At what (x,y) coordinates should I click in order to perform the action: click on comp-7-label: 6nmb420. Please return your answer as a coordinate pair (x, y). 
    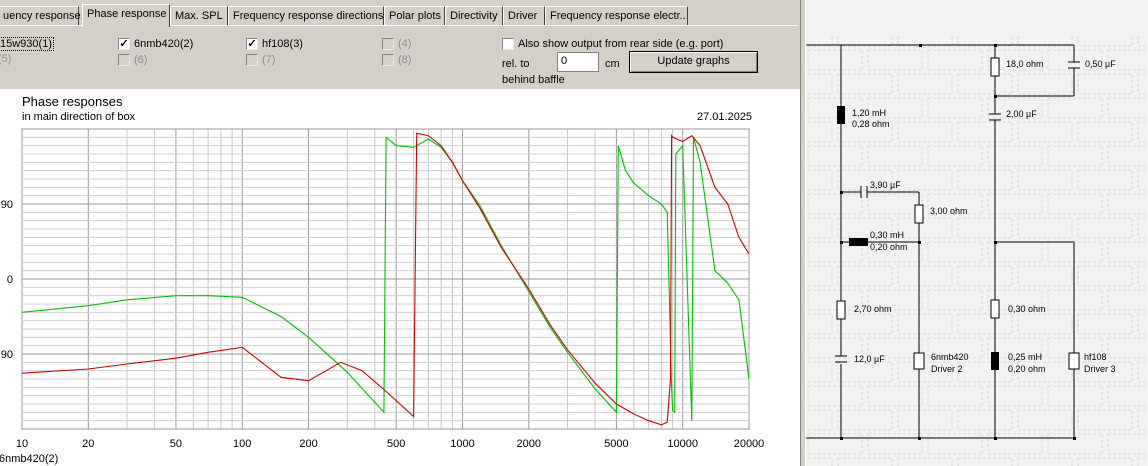
    Looking at the image, I should click on (950, 357).